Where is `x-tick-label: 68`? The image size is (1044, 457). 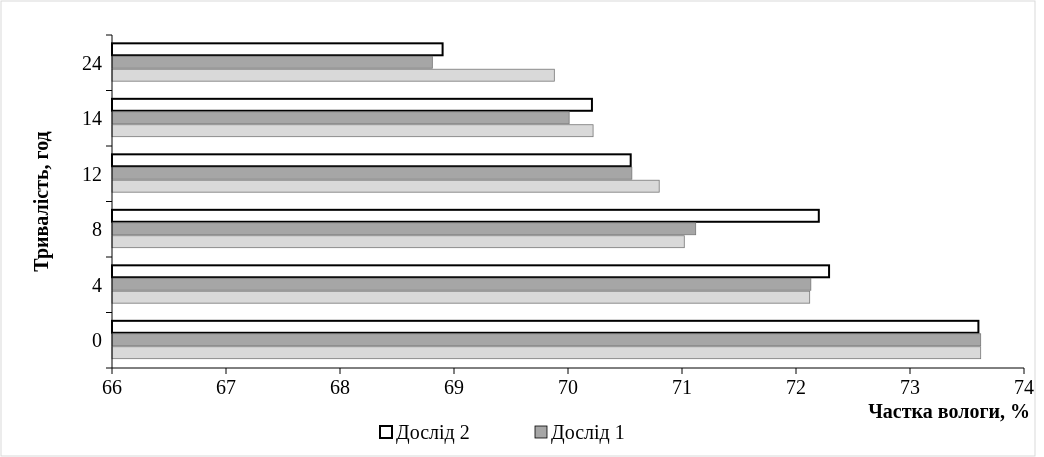
x-tick-label: 68 is located at coordinates (340, 387).